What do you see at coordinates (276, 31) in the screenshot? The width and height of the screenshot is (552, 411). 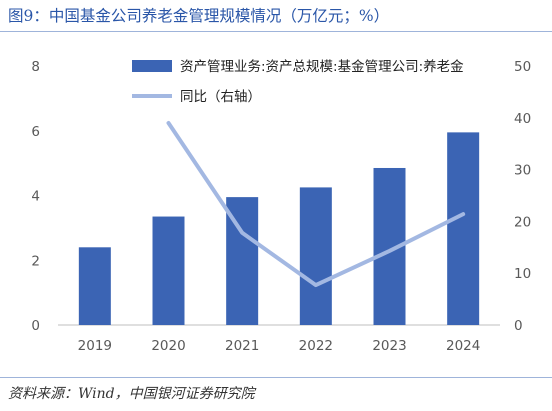 I see `top-divider` at bounding box center [276, 31].